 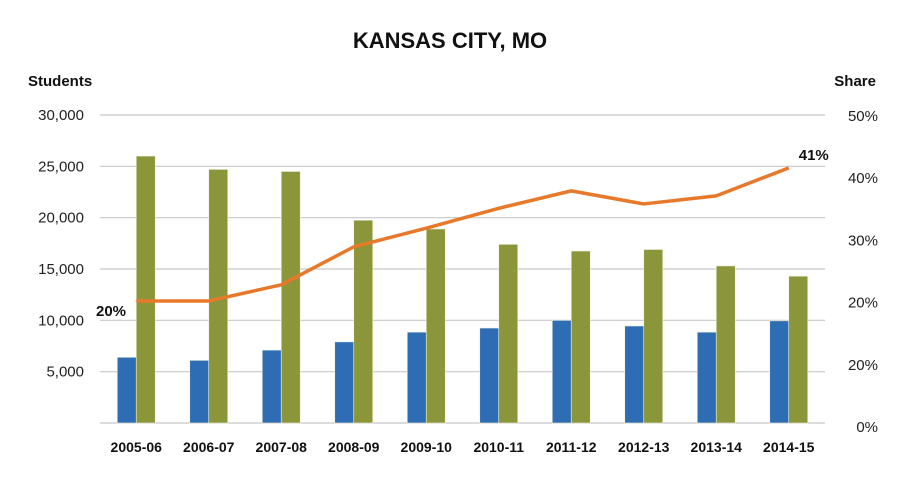 What do you see at coordinates (717, 447) in the screenshot?
I see `x-tick-label: 2013-14` at bounding box center [717, 447].